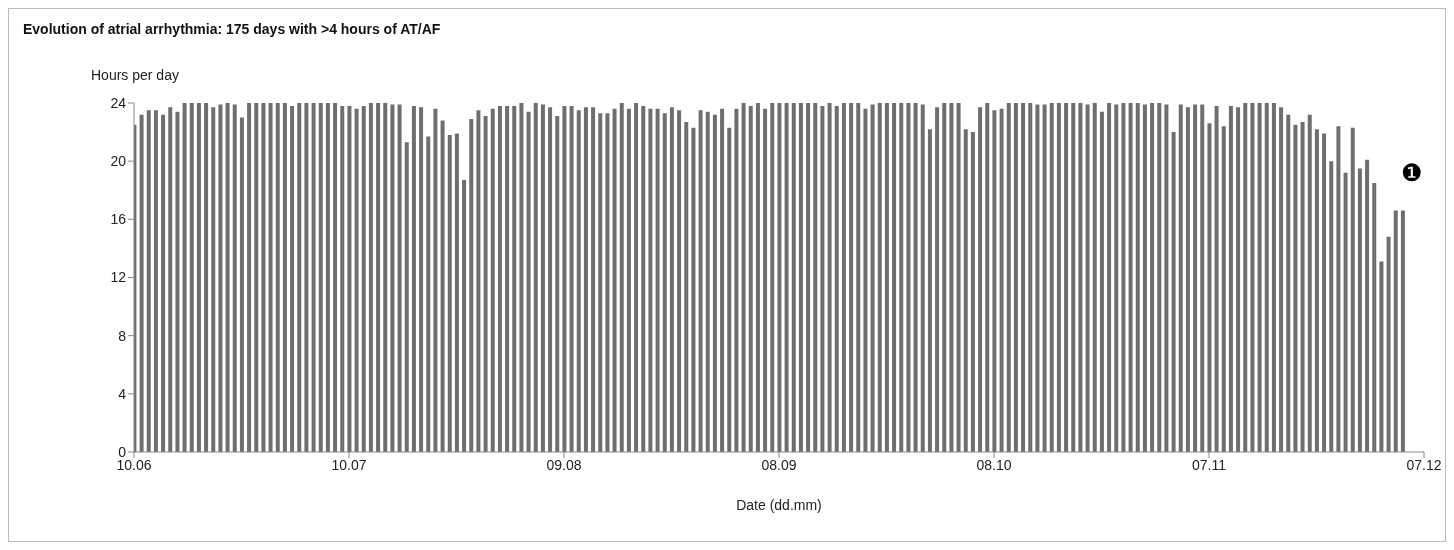 This screenshot has height=550, width=1454. I want to click on y-tick-label: 20, so click(118, 161).